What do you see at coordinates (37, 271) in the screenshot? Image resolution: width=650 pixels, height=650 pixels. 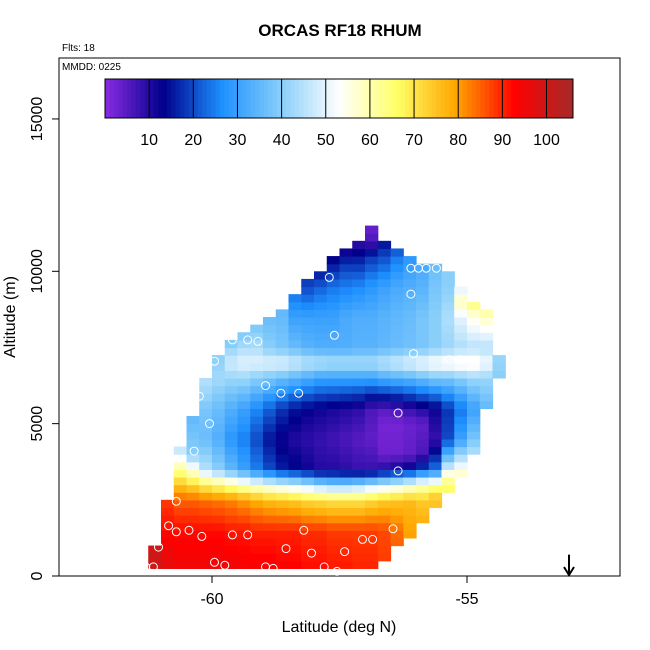 I see `y-tick-label: 10000` at bounding box center [37, 271].